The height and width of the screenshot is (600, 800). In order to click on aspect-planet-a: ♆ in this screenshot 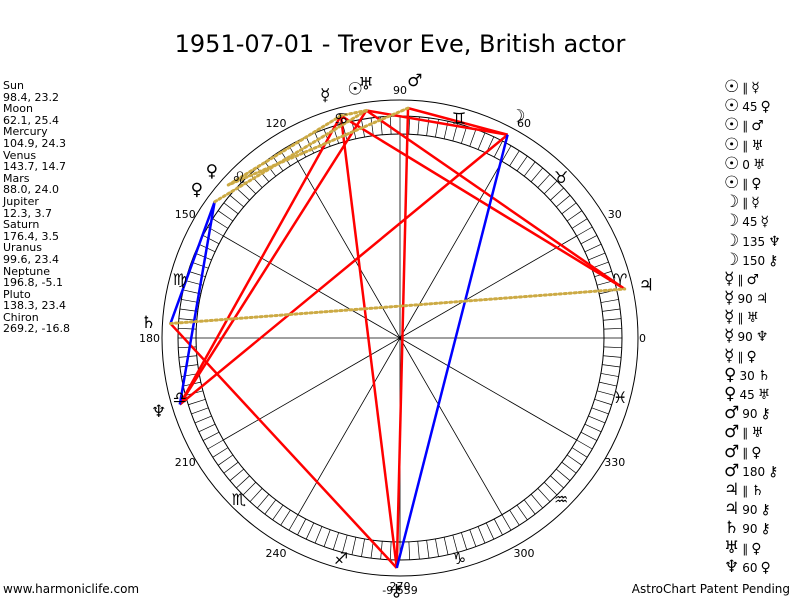, I will do `click(732, 566)`.